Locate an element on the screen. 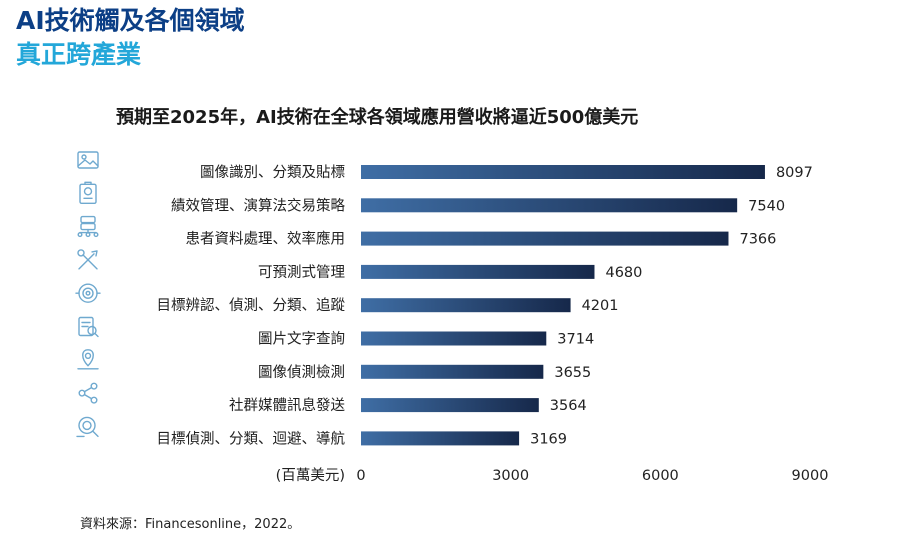 The image size is (909, 544). source-note: 資料來源：Financesonline，2022。 is located at coordinates (190, 524).